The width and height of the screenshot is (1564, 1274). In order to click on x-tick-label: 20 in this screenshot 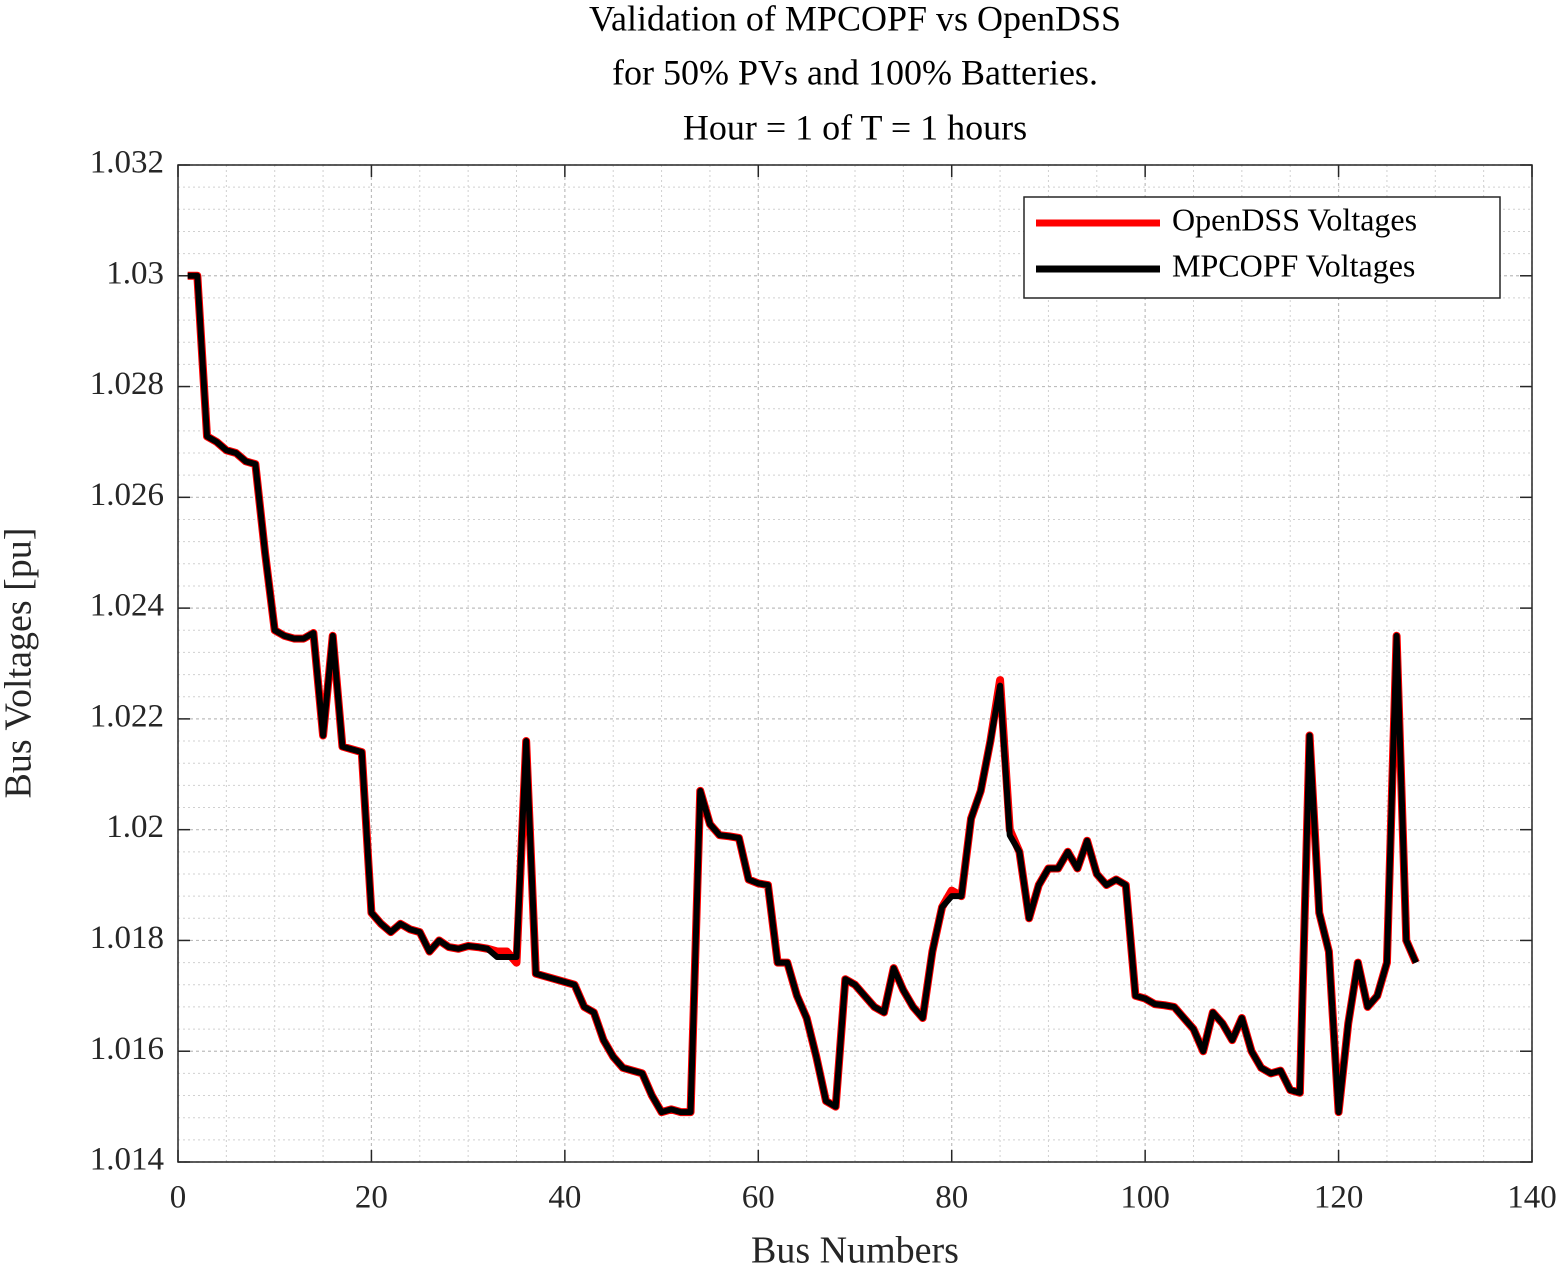, I will do `click(371, 1198)`.